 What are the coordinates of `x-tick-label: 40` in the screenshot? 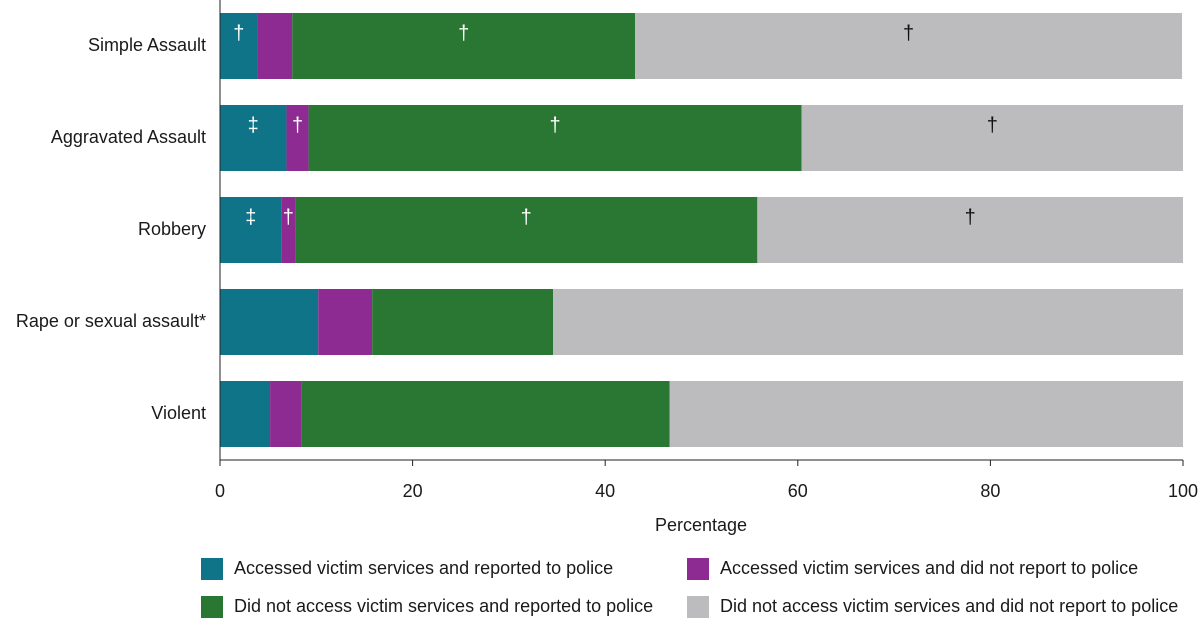 It's located at (605, 491).